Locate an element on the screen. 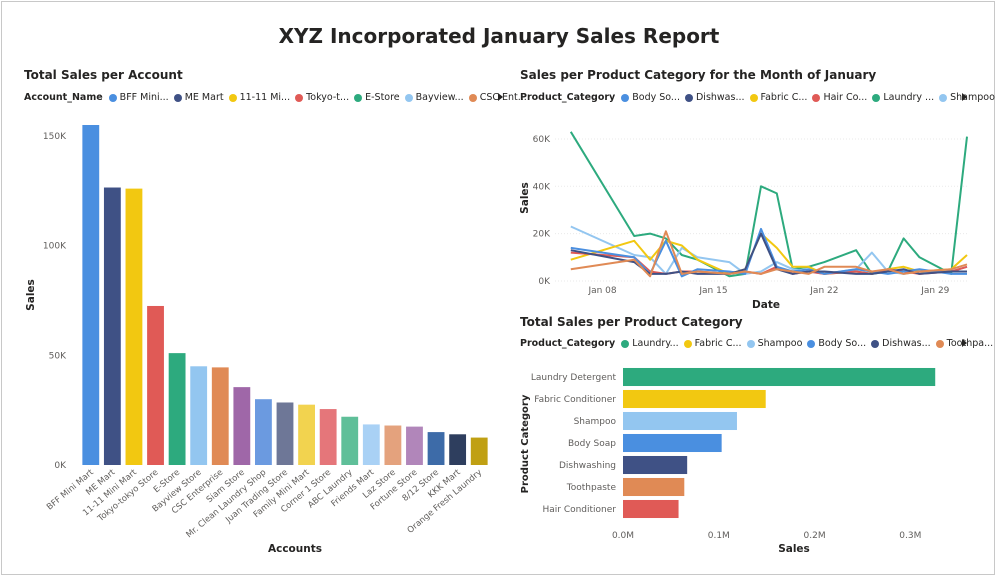 The image size is (998, 579). bar-friends-mart is located at coordinates (371, 444).